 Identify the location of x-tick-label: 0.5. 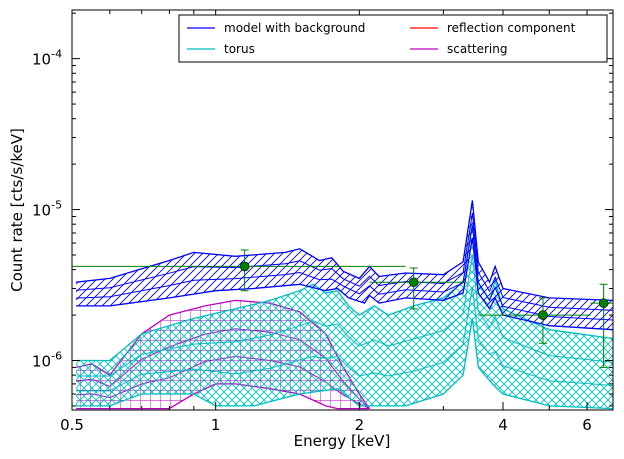
(72, 425).